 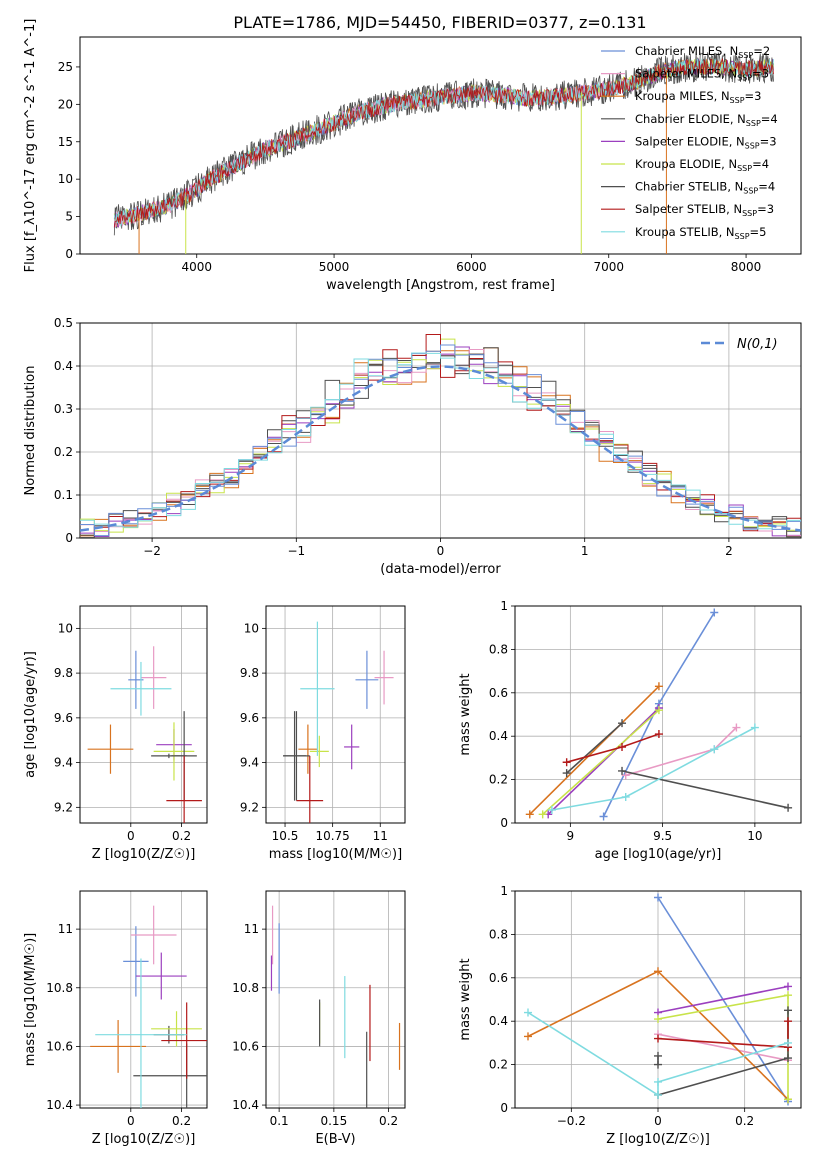 What do you see at coordinates (465, 714) in the screenshot?
I see `y-axis-label: mass weight` at bounding box center [465, 714].